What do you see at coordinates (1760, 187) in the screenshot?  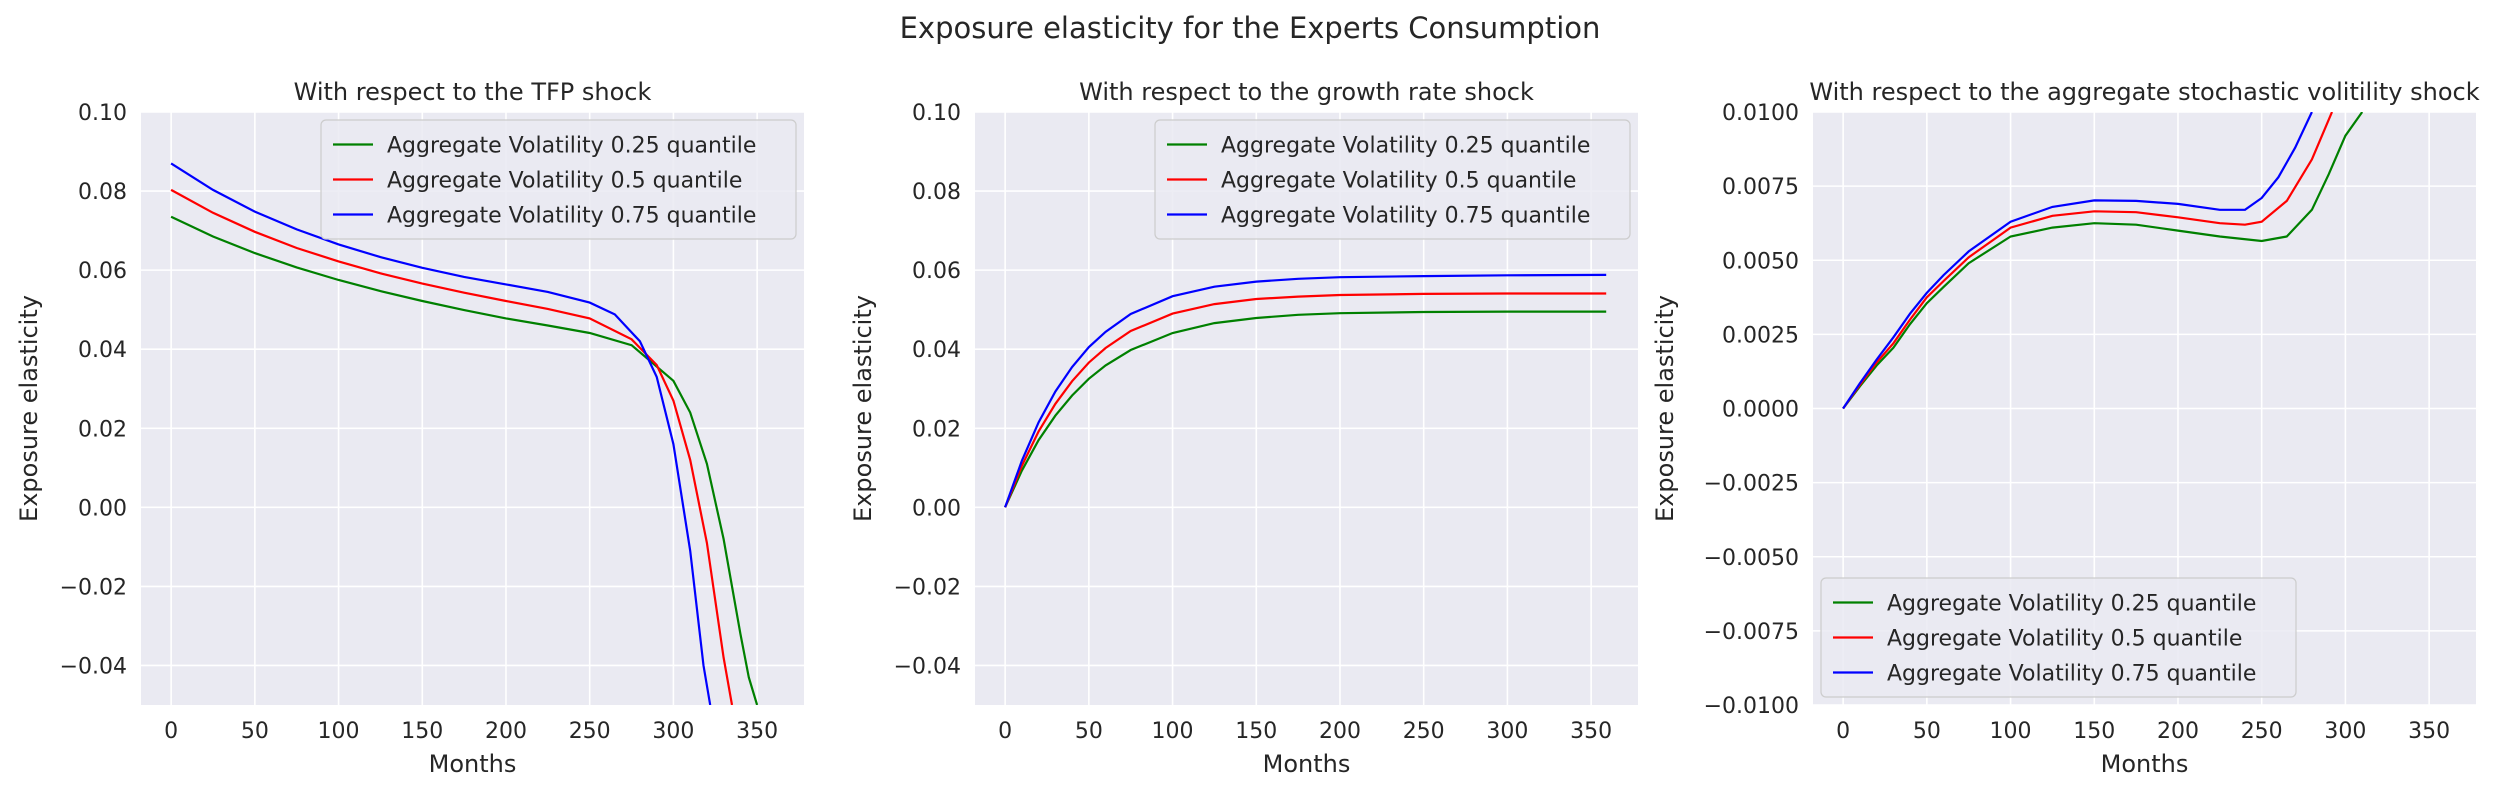 I see `y-tick-label: 0.0075` at bounding box center [1760, 187].